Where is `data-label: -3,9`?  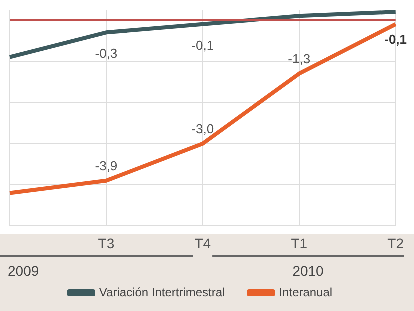
data-label: -3,9 is located at coordinates (106, 166).